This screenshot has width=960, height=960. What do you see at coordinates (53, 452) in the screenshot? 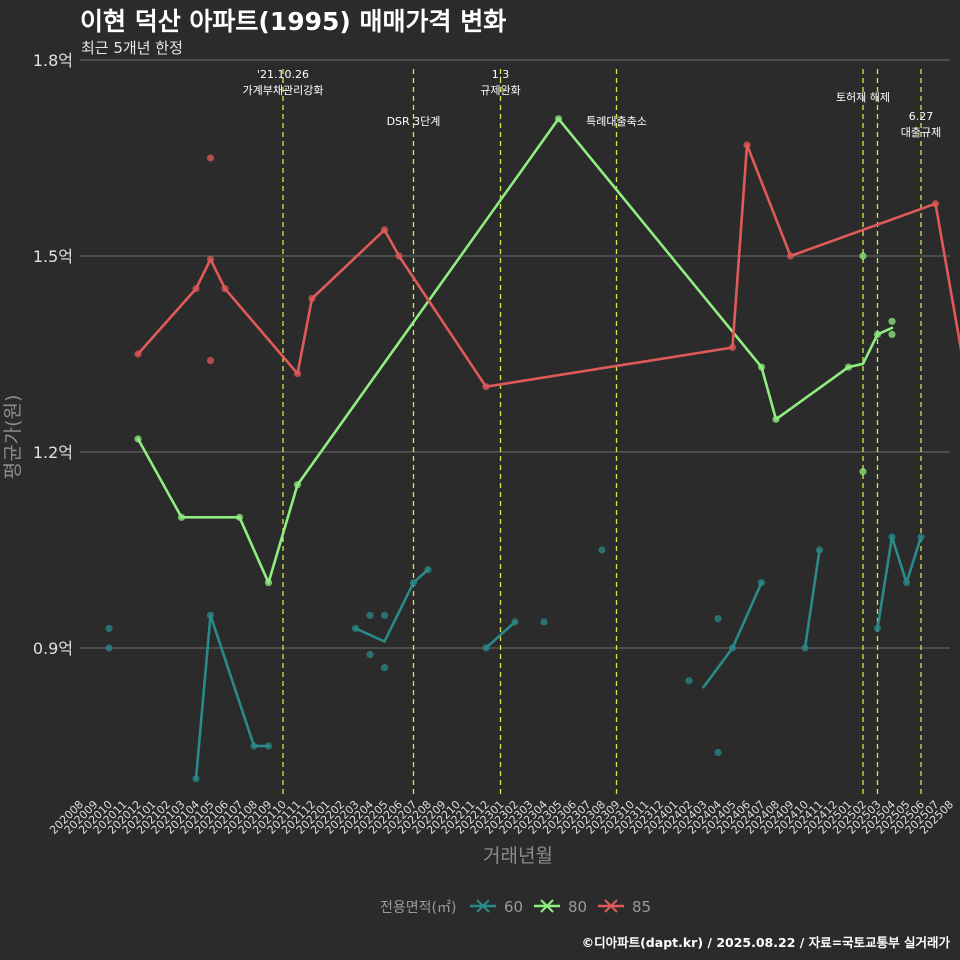
I see `y-tick-label: 1.2억` at bounding box center [53, 452].